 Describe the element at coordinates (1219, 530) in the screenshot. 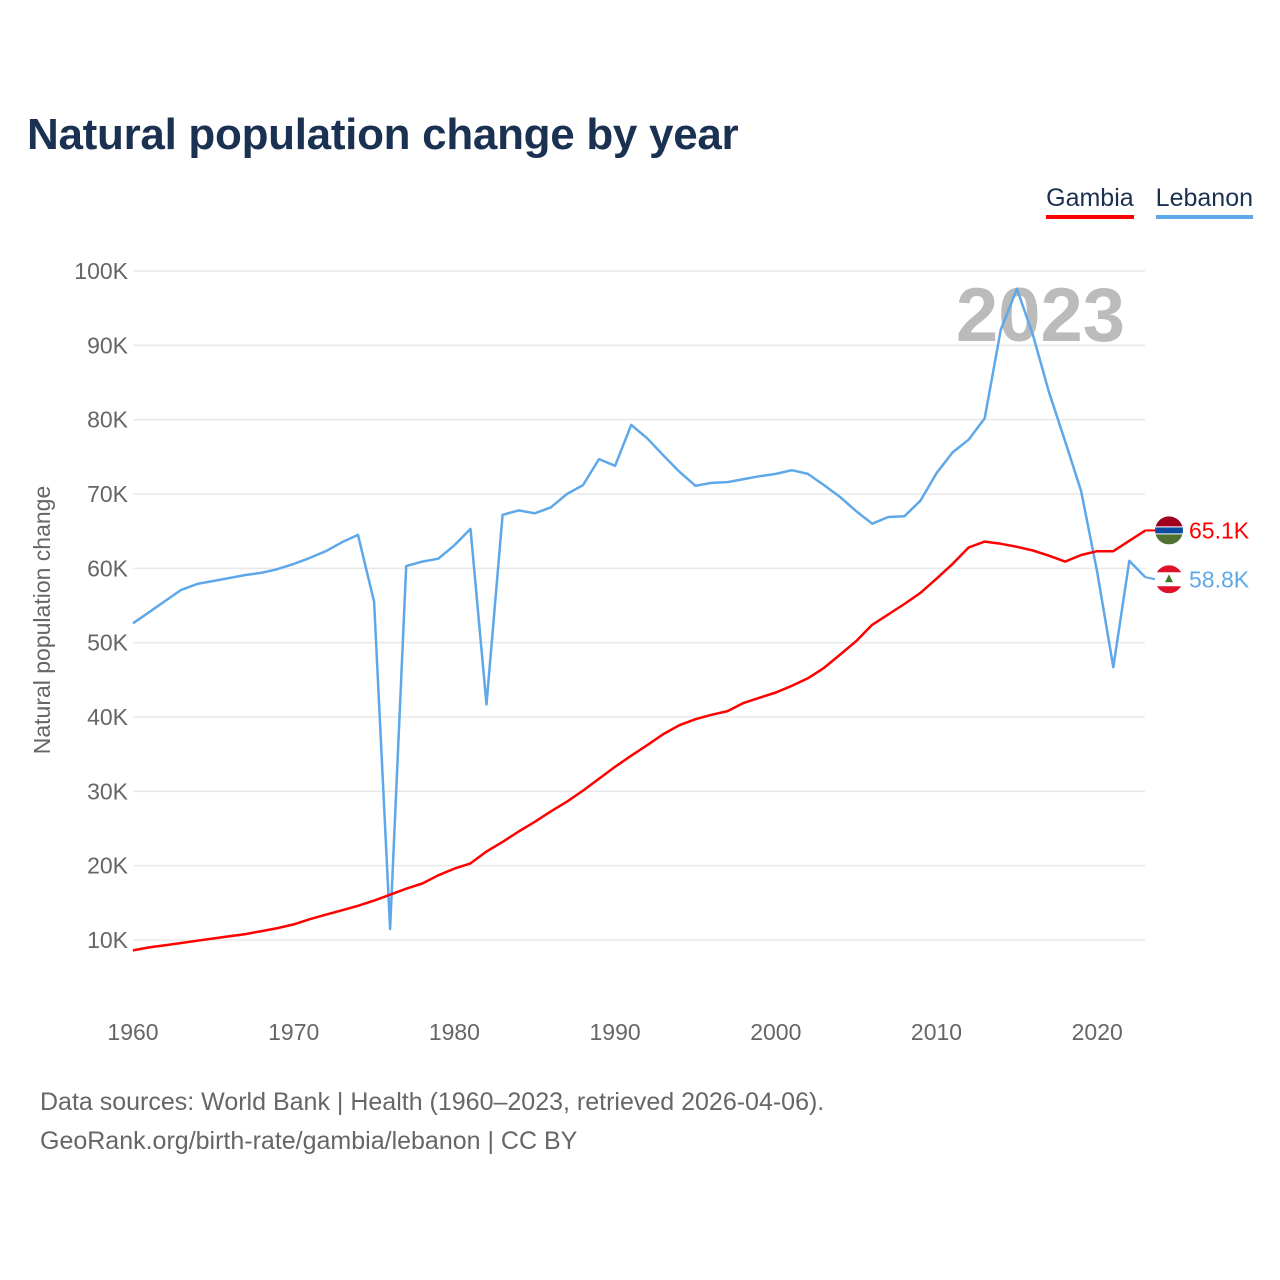

I see `end-value-label: 65.1K` at that location.